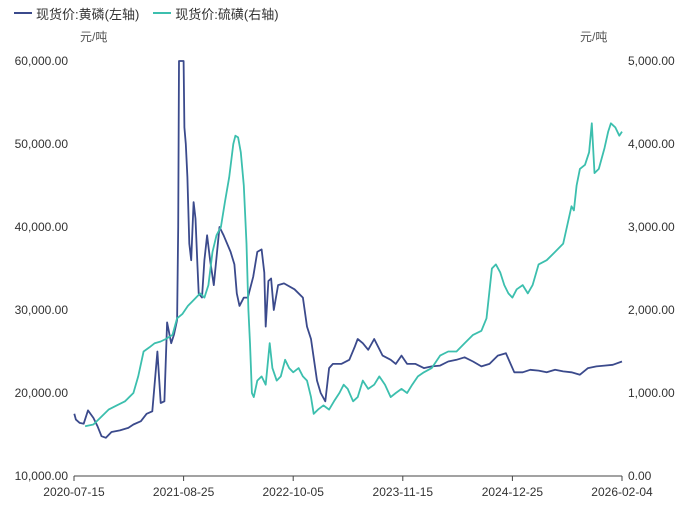 The height and width of the screenshot is (507, 700). What do you see at coordinates (42, 476) in the screenshot?
I see `left-y-tick-label: 10,000.00` at bounding box center [42, 476].